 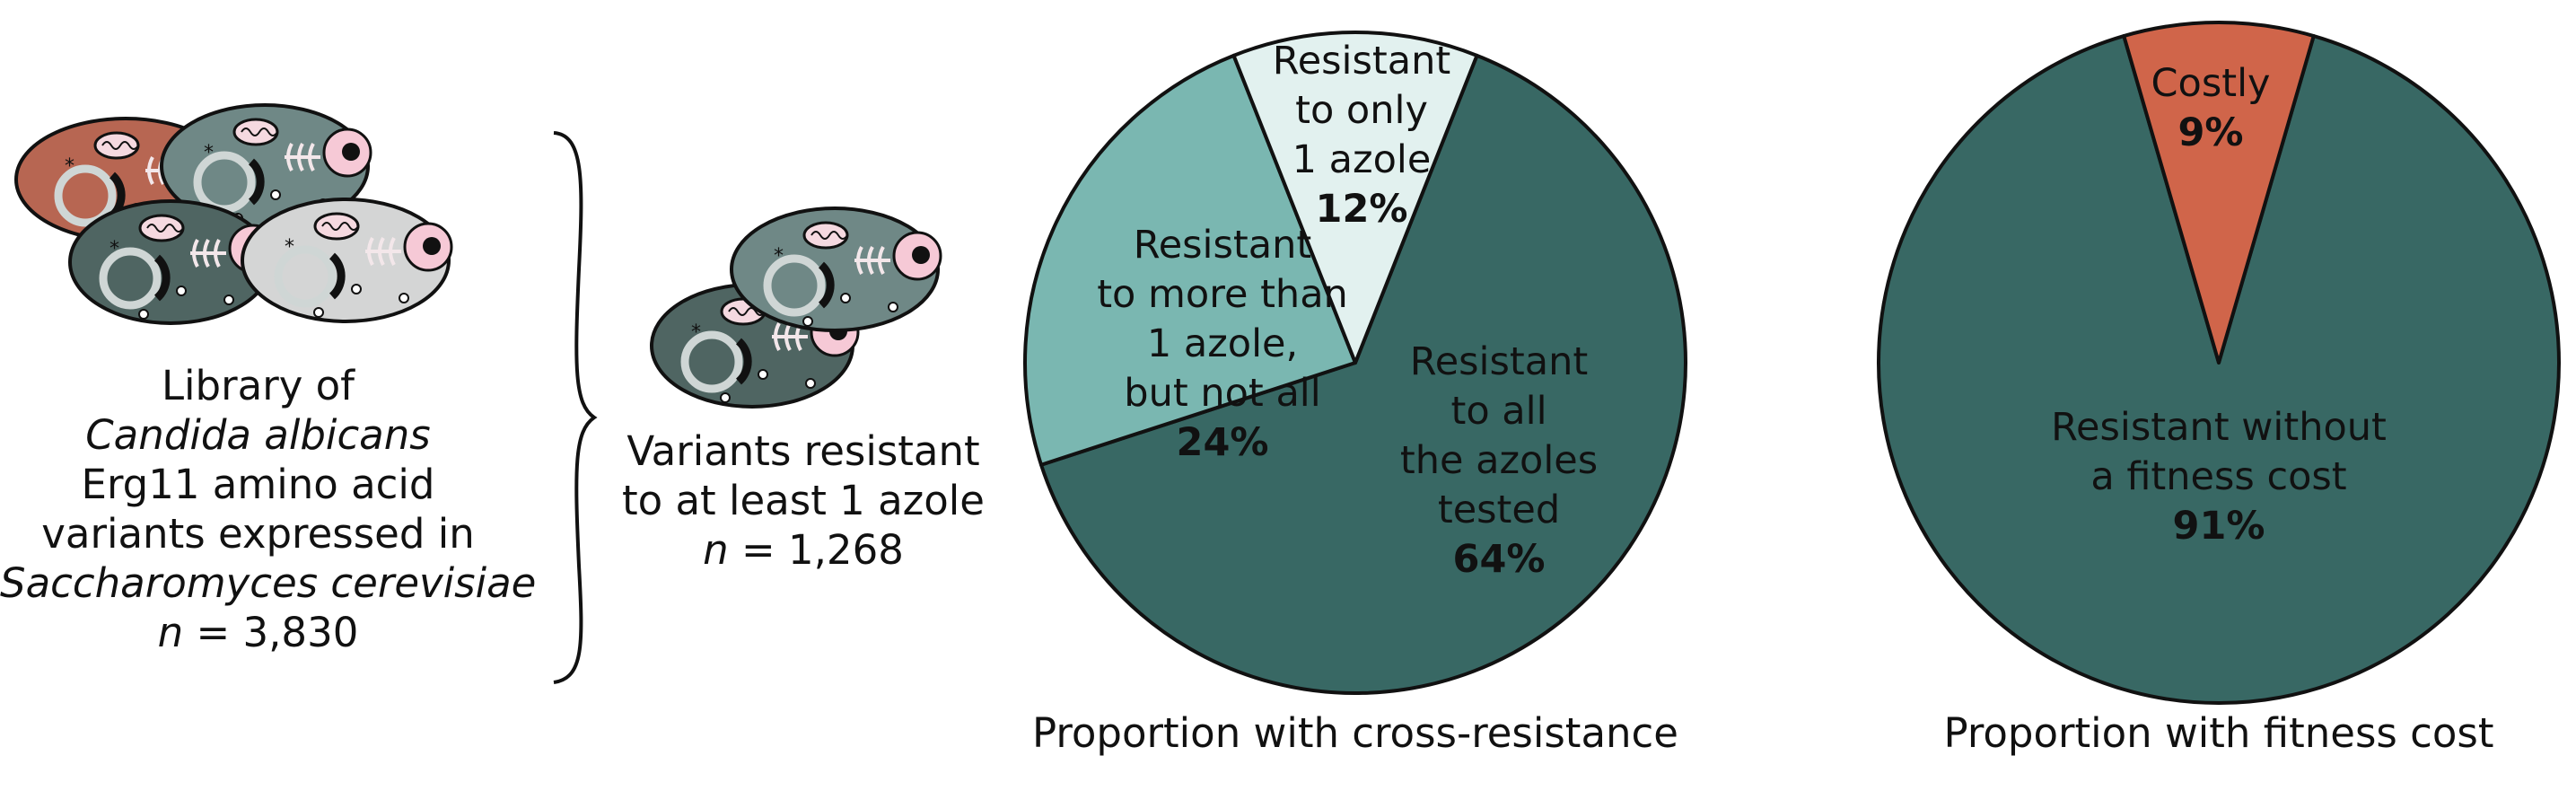 I want to click on slice-percent: 91%, so click(x=2219, y=526).